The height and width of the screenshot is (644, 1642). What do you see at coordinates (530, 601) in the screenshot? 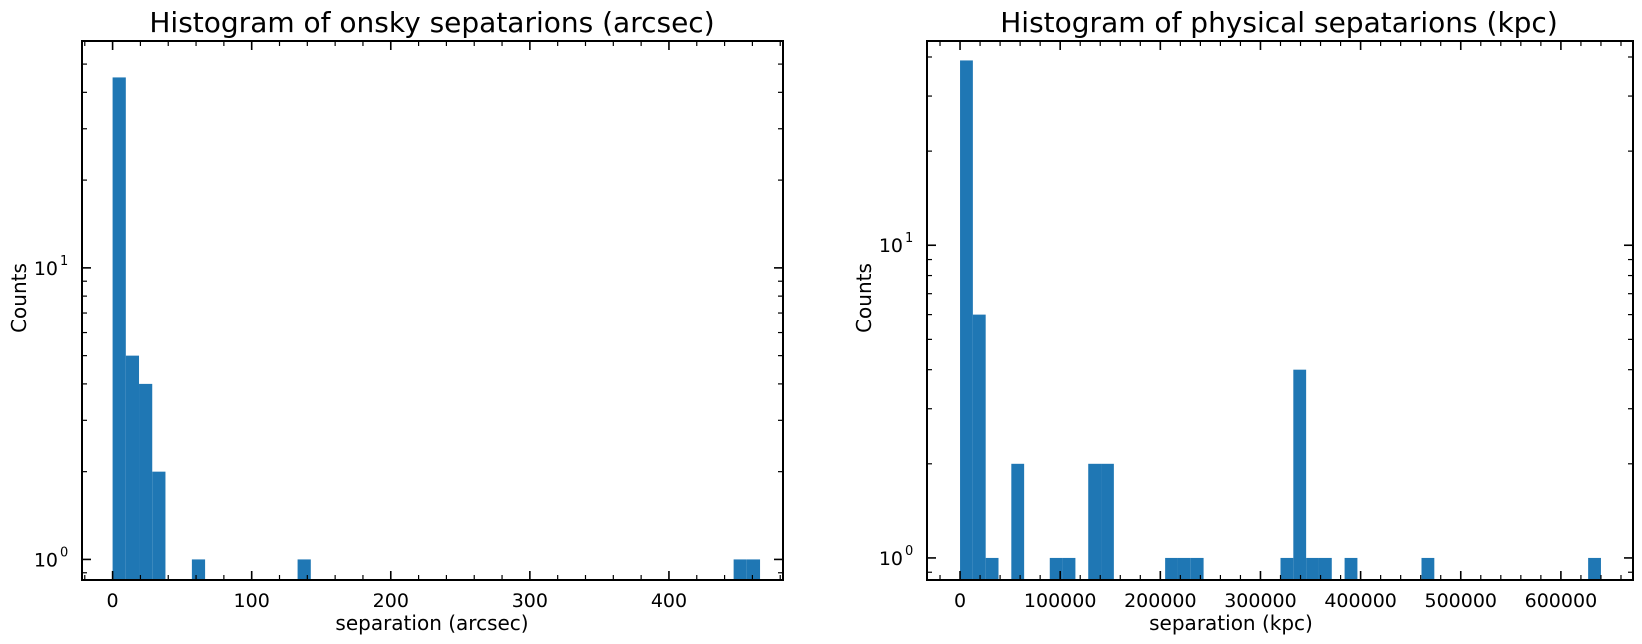
I see `x-tick-label: 300` at bounding box center [530, 601].